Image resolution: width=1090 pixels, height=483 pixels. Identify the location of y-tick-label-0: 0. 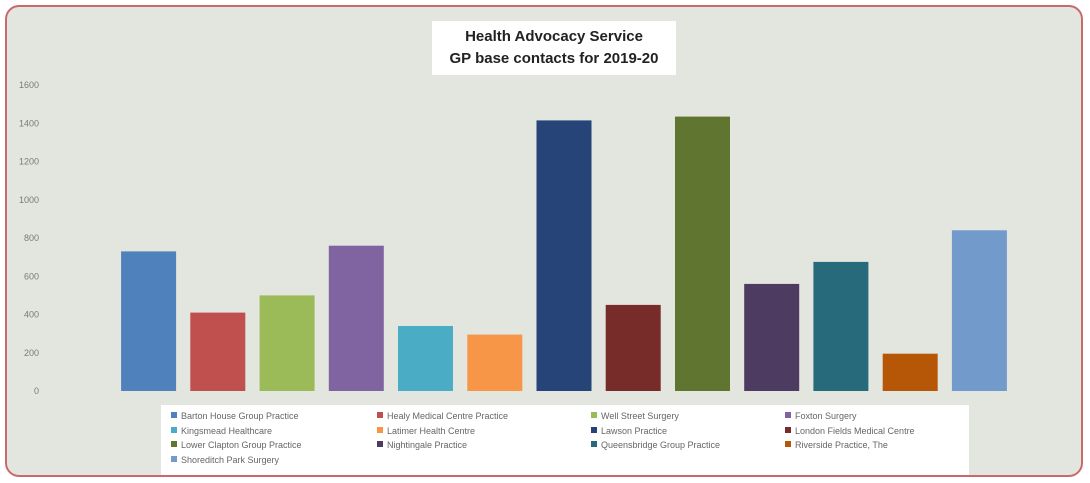
(36, 391).